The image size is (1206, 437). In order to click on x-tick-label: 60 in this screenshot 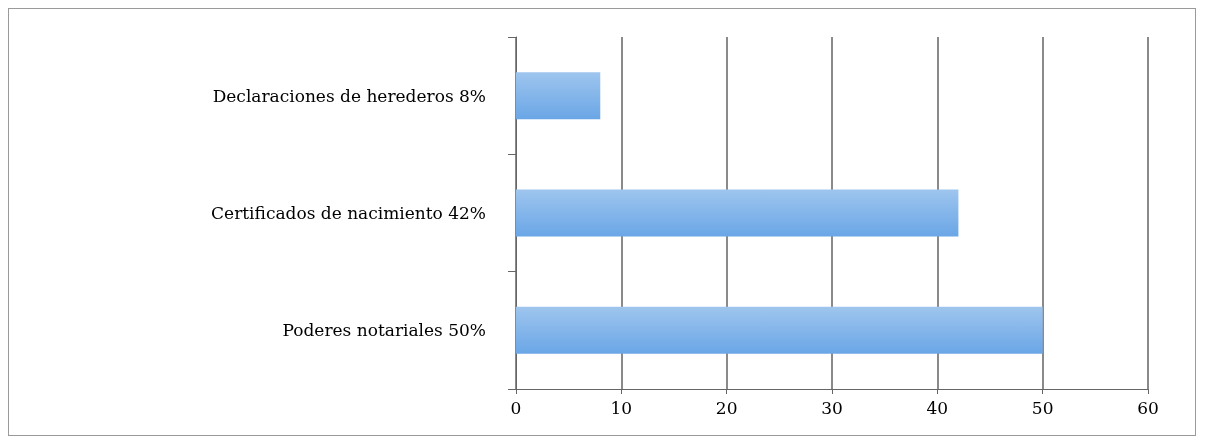, I will do `click(1148, 407)`.